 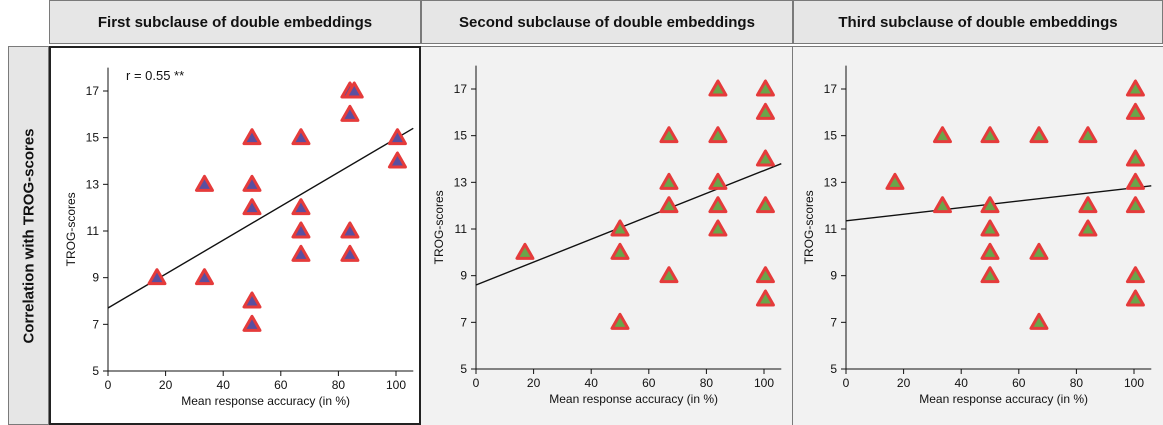 What do you see at coordinates (1077, 383) in the screenshot?
I see `x-tick-label: 80` at bounding box center [1077, 383].